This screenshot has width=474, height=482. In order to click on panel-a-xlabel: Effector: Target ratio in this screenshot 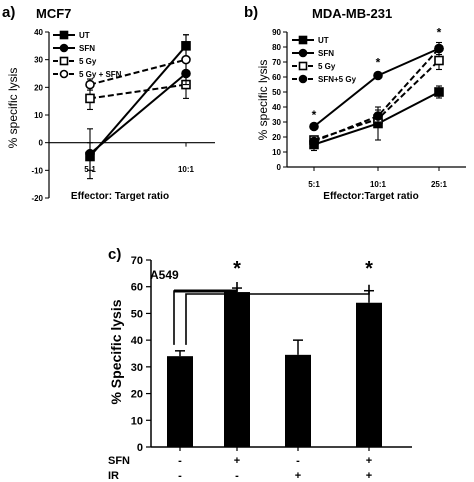, I will do `click(120, 196)`.